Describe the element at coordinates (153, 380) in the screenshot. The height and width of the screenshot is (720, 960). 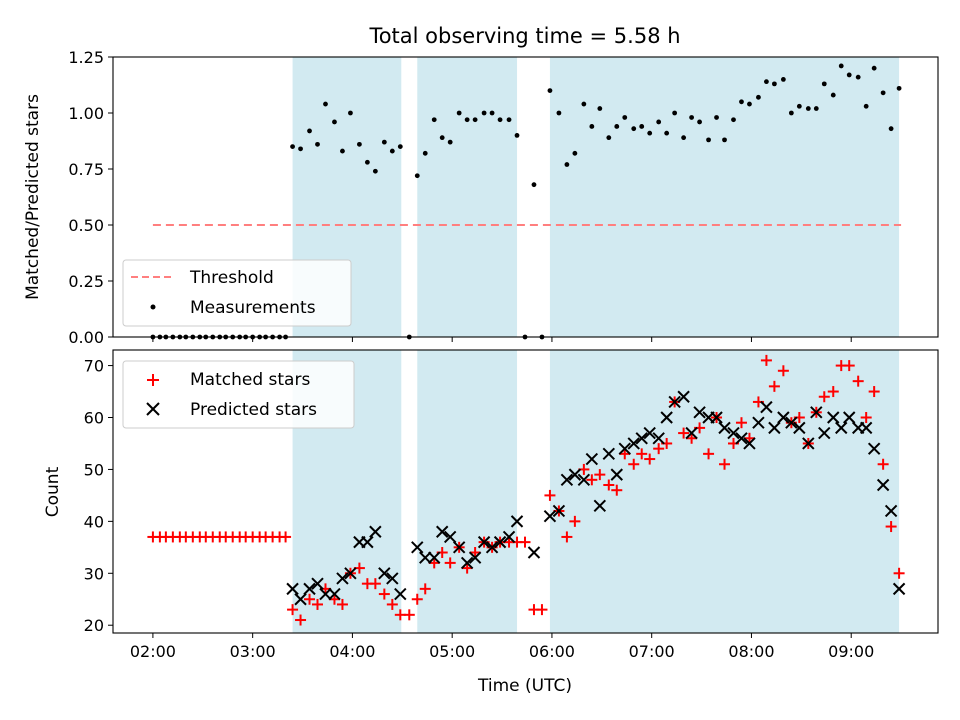
I see `matched-legend-swatch` at that location.